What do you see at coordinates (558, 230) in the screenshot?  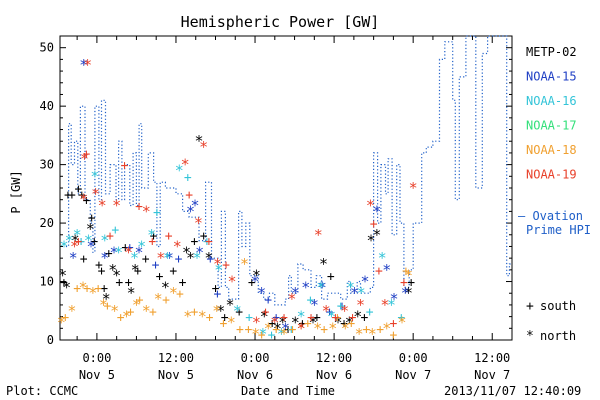 I see `hpi-legend-line2: Prime HPI` at bounding box center [558, 230].